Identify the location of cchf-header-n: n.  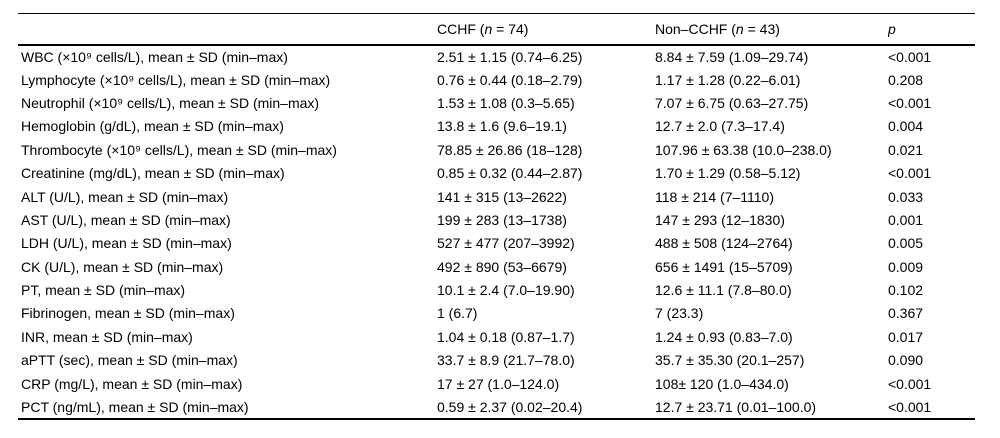
(488, 28).